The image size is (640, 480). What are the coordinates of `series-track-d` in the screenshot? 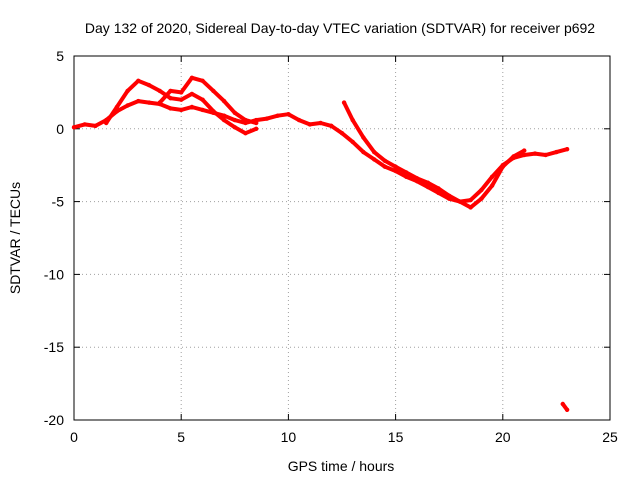 It's located at (449, 163).